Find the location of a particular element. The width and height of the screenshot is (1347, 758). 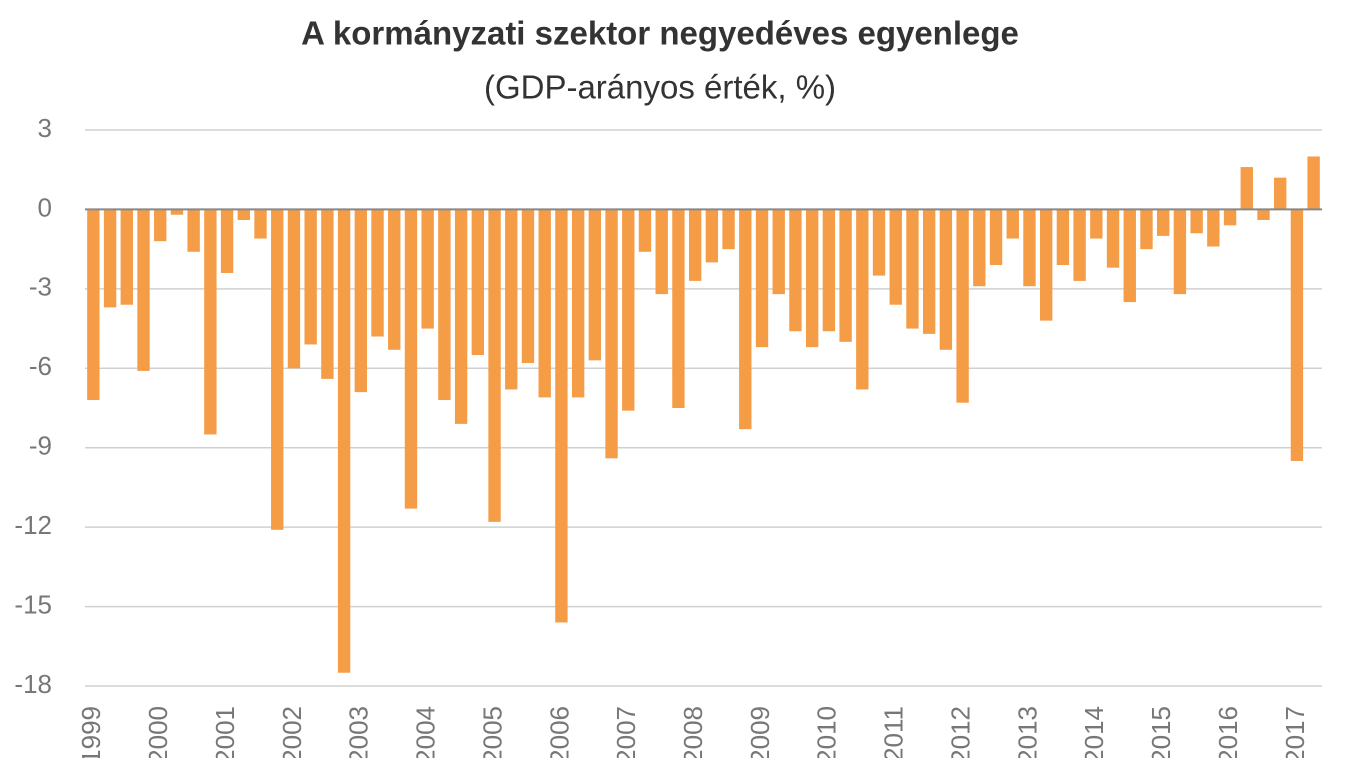

x-tick-label: 2002 is located at coordinates (292, 732).